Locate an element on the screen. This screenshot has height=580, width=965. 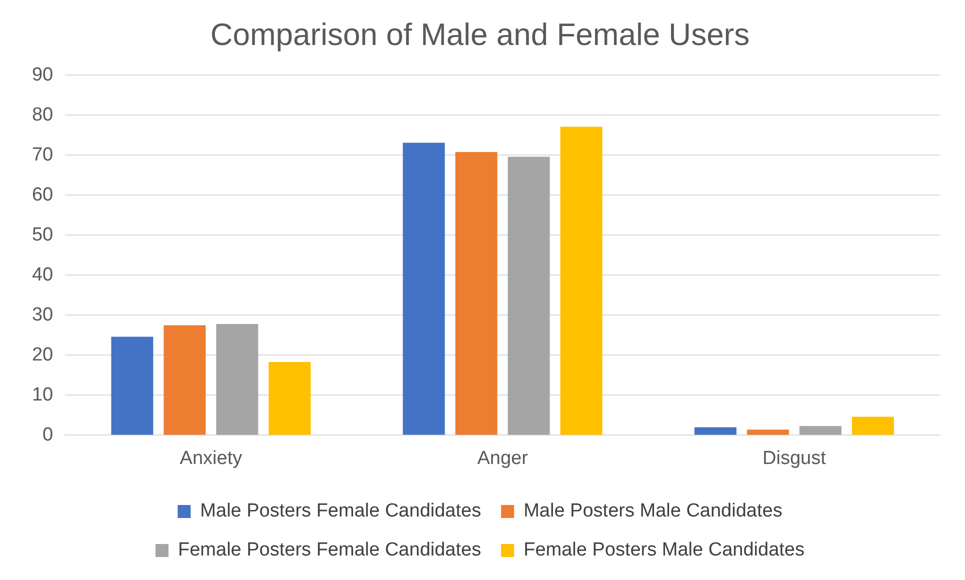
y-tick-label: 50 is located at coordinates (43, 235).